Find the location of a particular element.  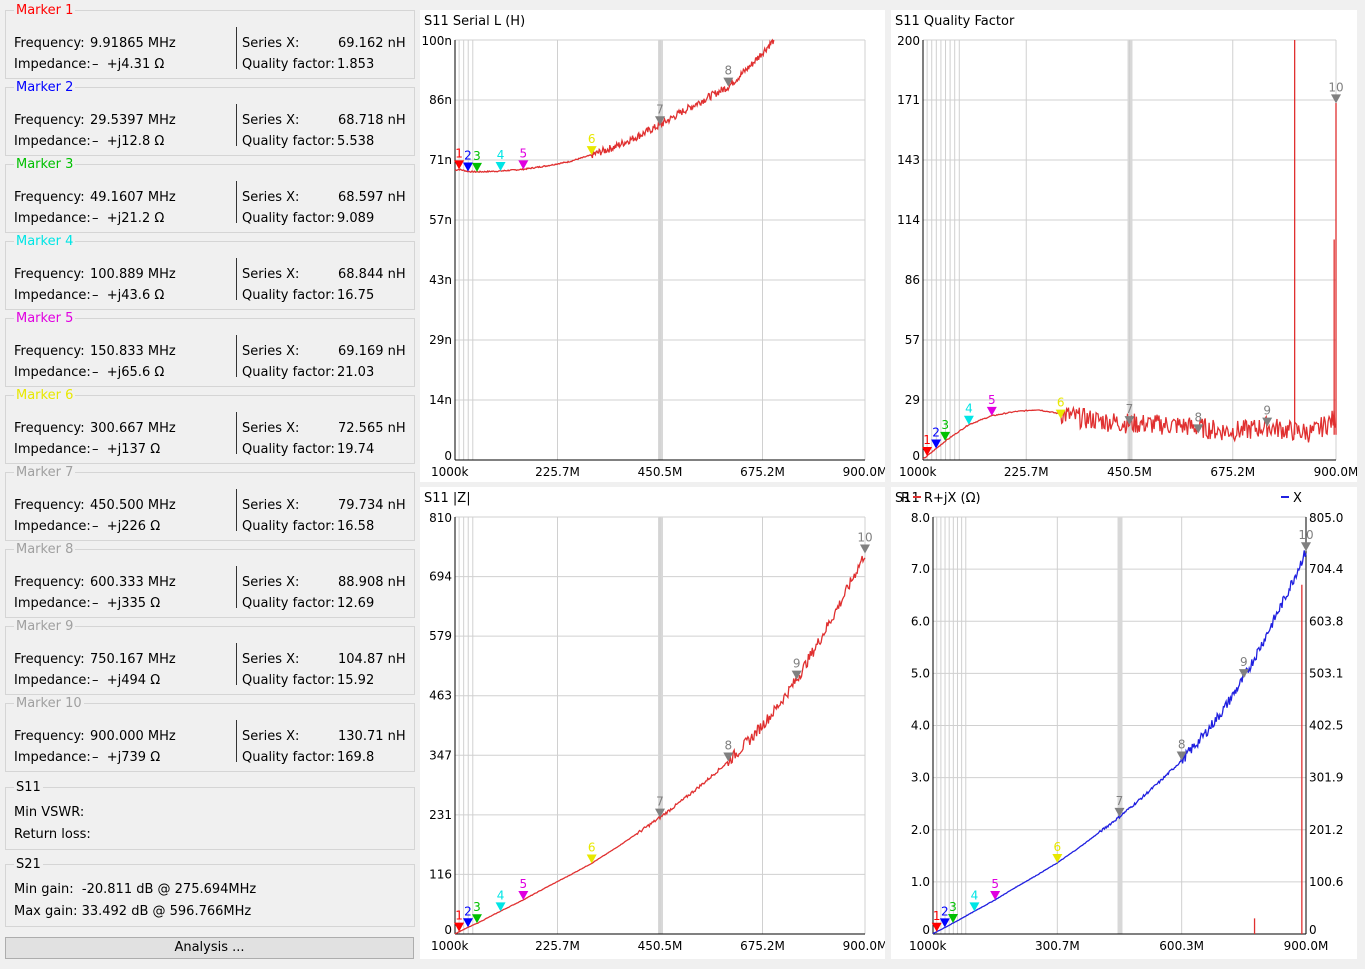

x-tick-label: 225.7M is located at coordinates (1026, 472).